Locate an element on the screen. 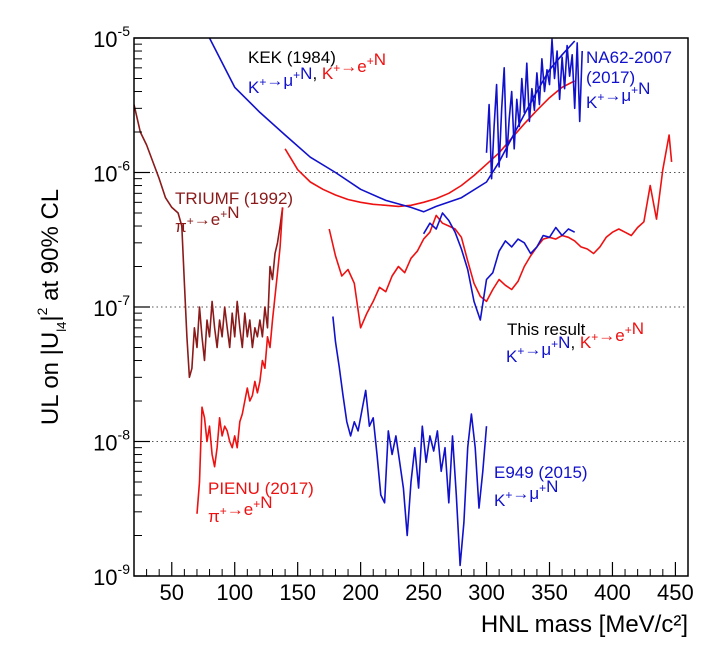  na62-year: (2017) is located at coordinates (610, 77).